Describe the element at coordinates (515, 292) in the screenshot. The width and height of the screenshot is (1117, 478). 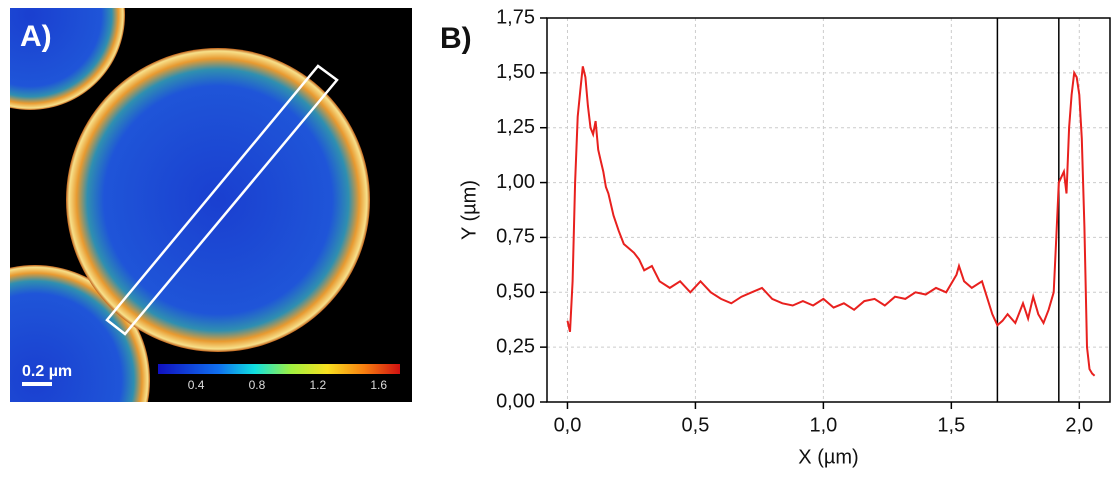
I see `y-tick-label: 0,50` at that location.